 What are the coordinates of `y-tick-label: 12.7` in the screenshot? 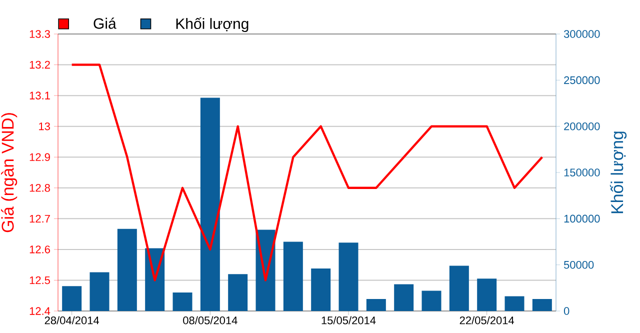 It's located at (40, 218).